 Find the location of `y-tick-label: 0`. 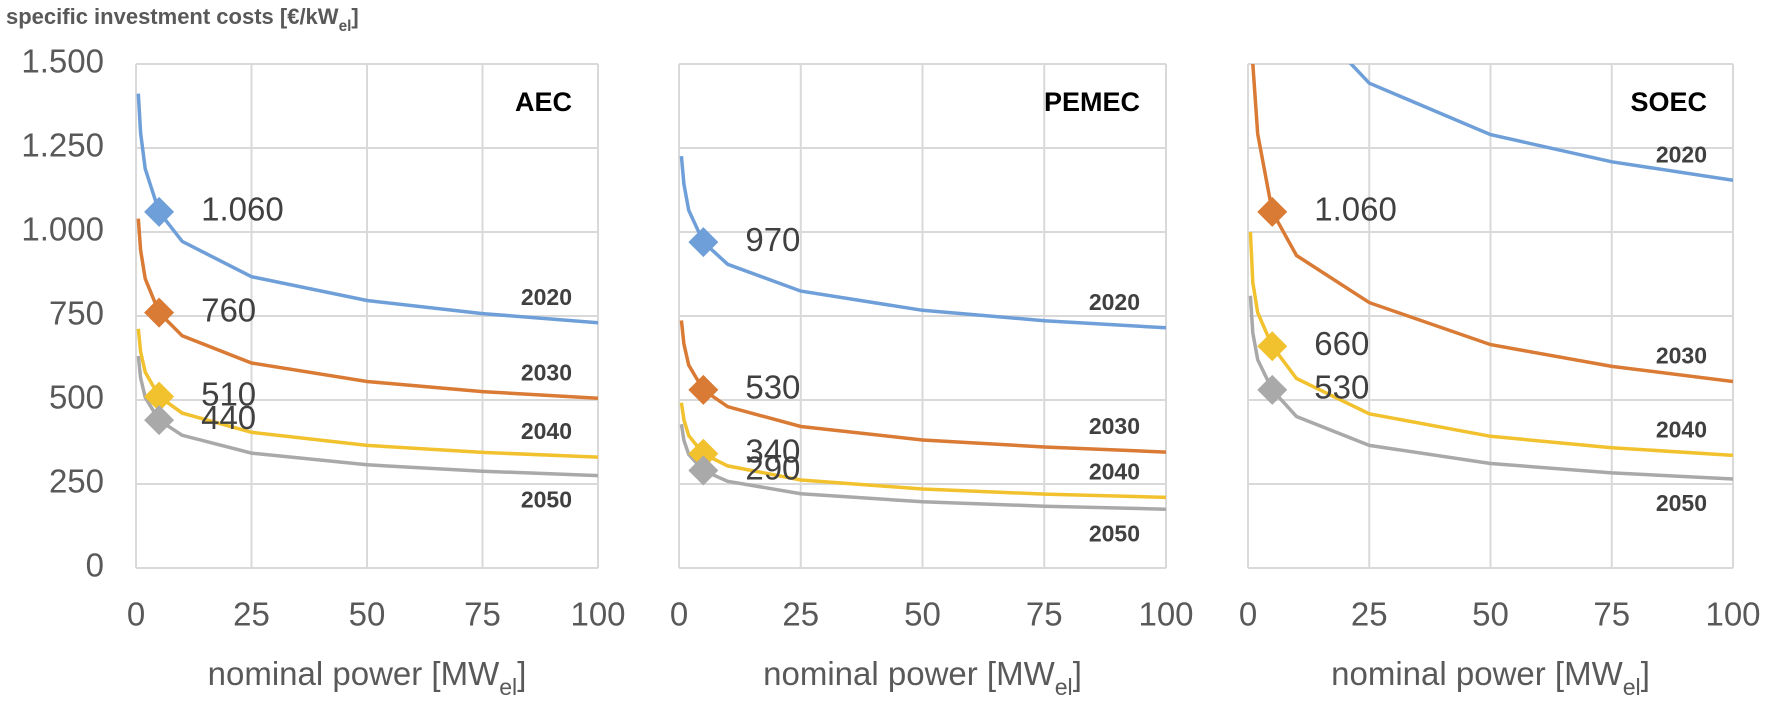

y-tick-label: 0 is located at coordinates (95, 565).